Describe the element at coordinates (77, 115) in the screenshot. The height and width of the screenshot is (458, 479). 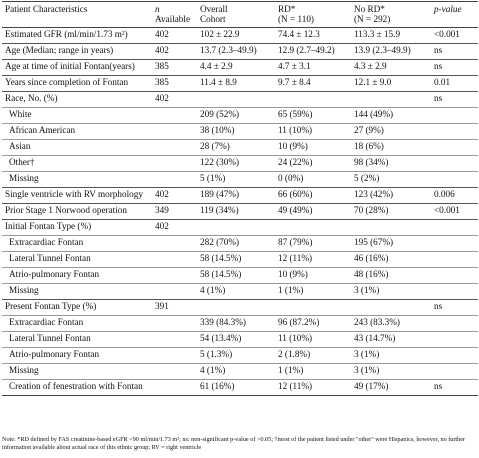
I see `row-label: White` at that location.